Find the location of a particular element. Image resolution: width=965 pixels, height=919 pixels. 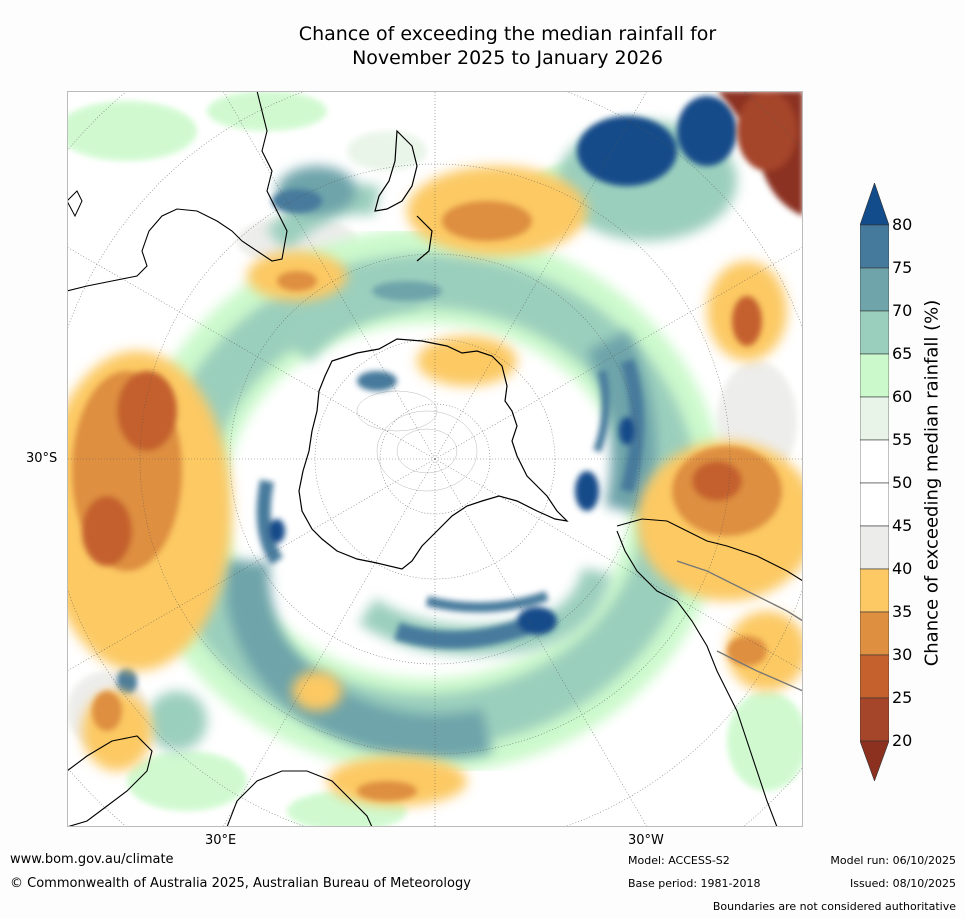

title-line-2: November 2025 to January 2026 is located at coordinates (507, 58).